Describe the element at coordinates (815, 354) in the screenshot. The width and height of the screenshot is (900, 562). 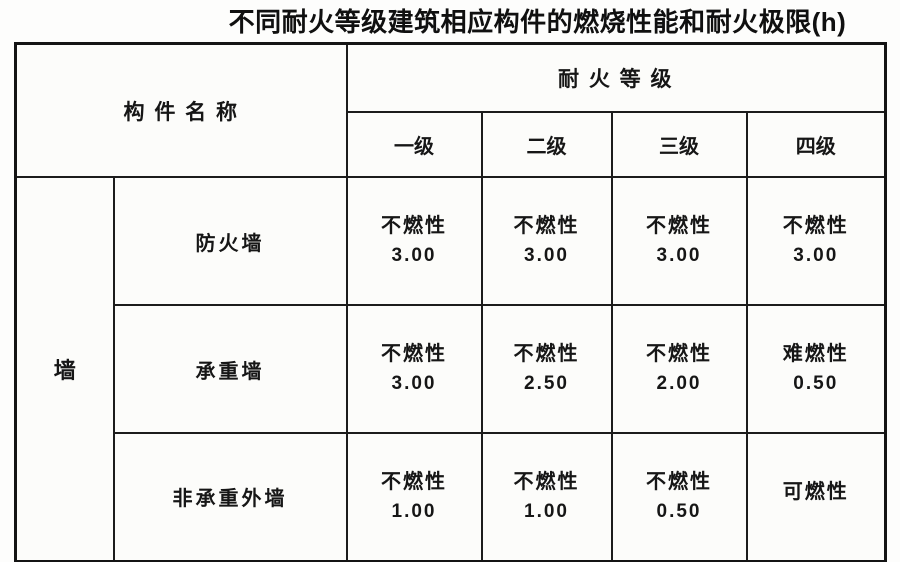
I see `burn-class: 难燃性` at that location.